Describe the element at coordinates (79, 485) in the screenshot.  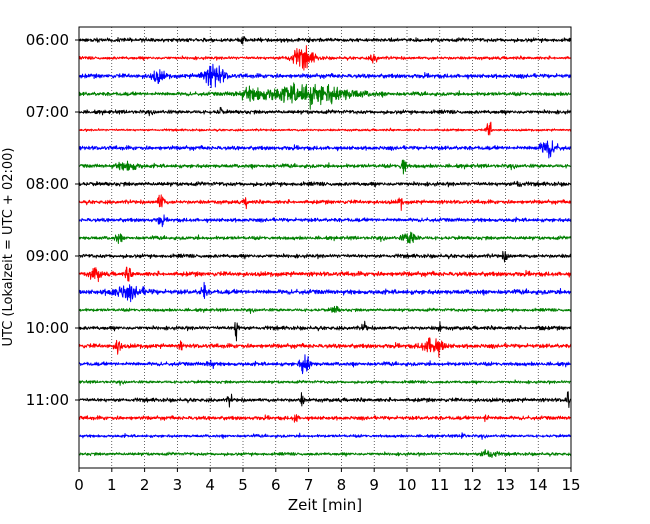
I see `x-tick-label: 0` at that location.